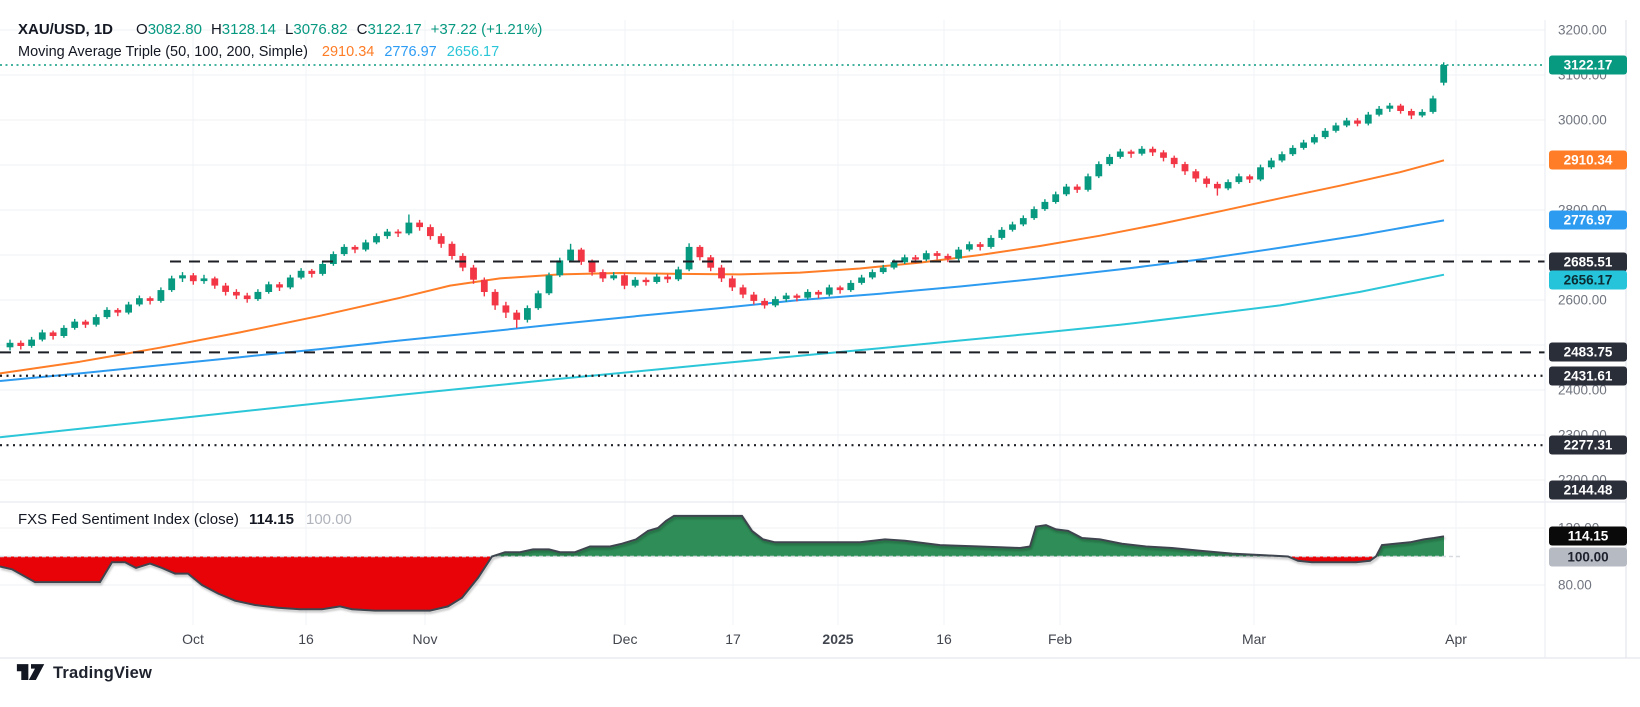 The height and width of the screenshot is (707, 1640). Describe the element at coordinates (289, 29) in the screenshot. I see `low-label: L` at that location.